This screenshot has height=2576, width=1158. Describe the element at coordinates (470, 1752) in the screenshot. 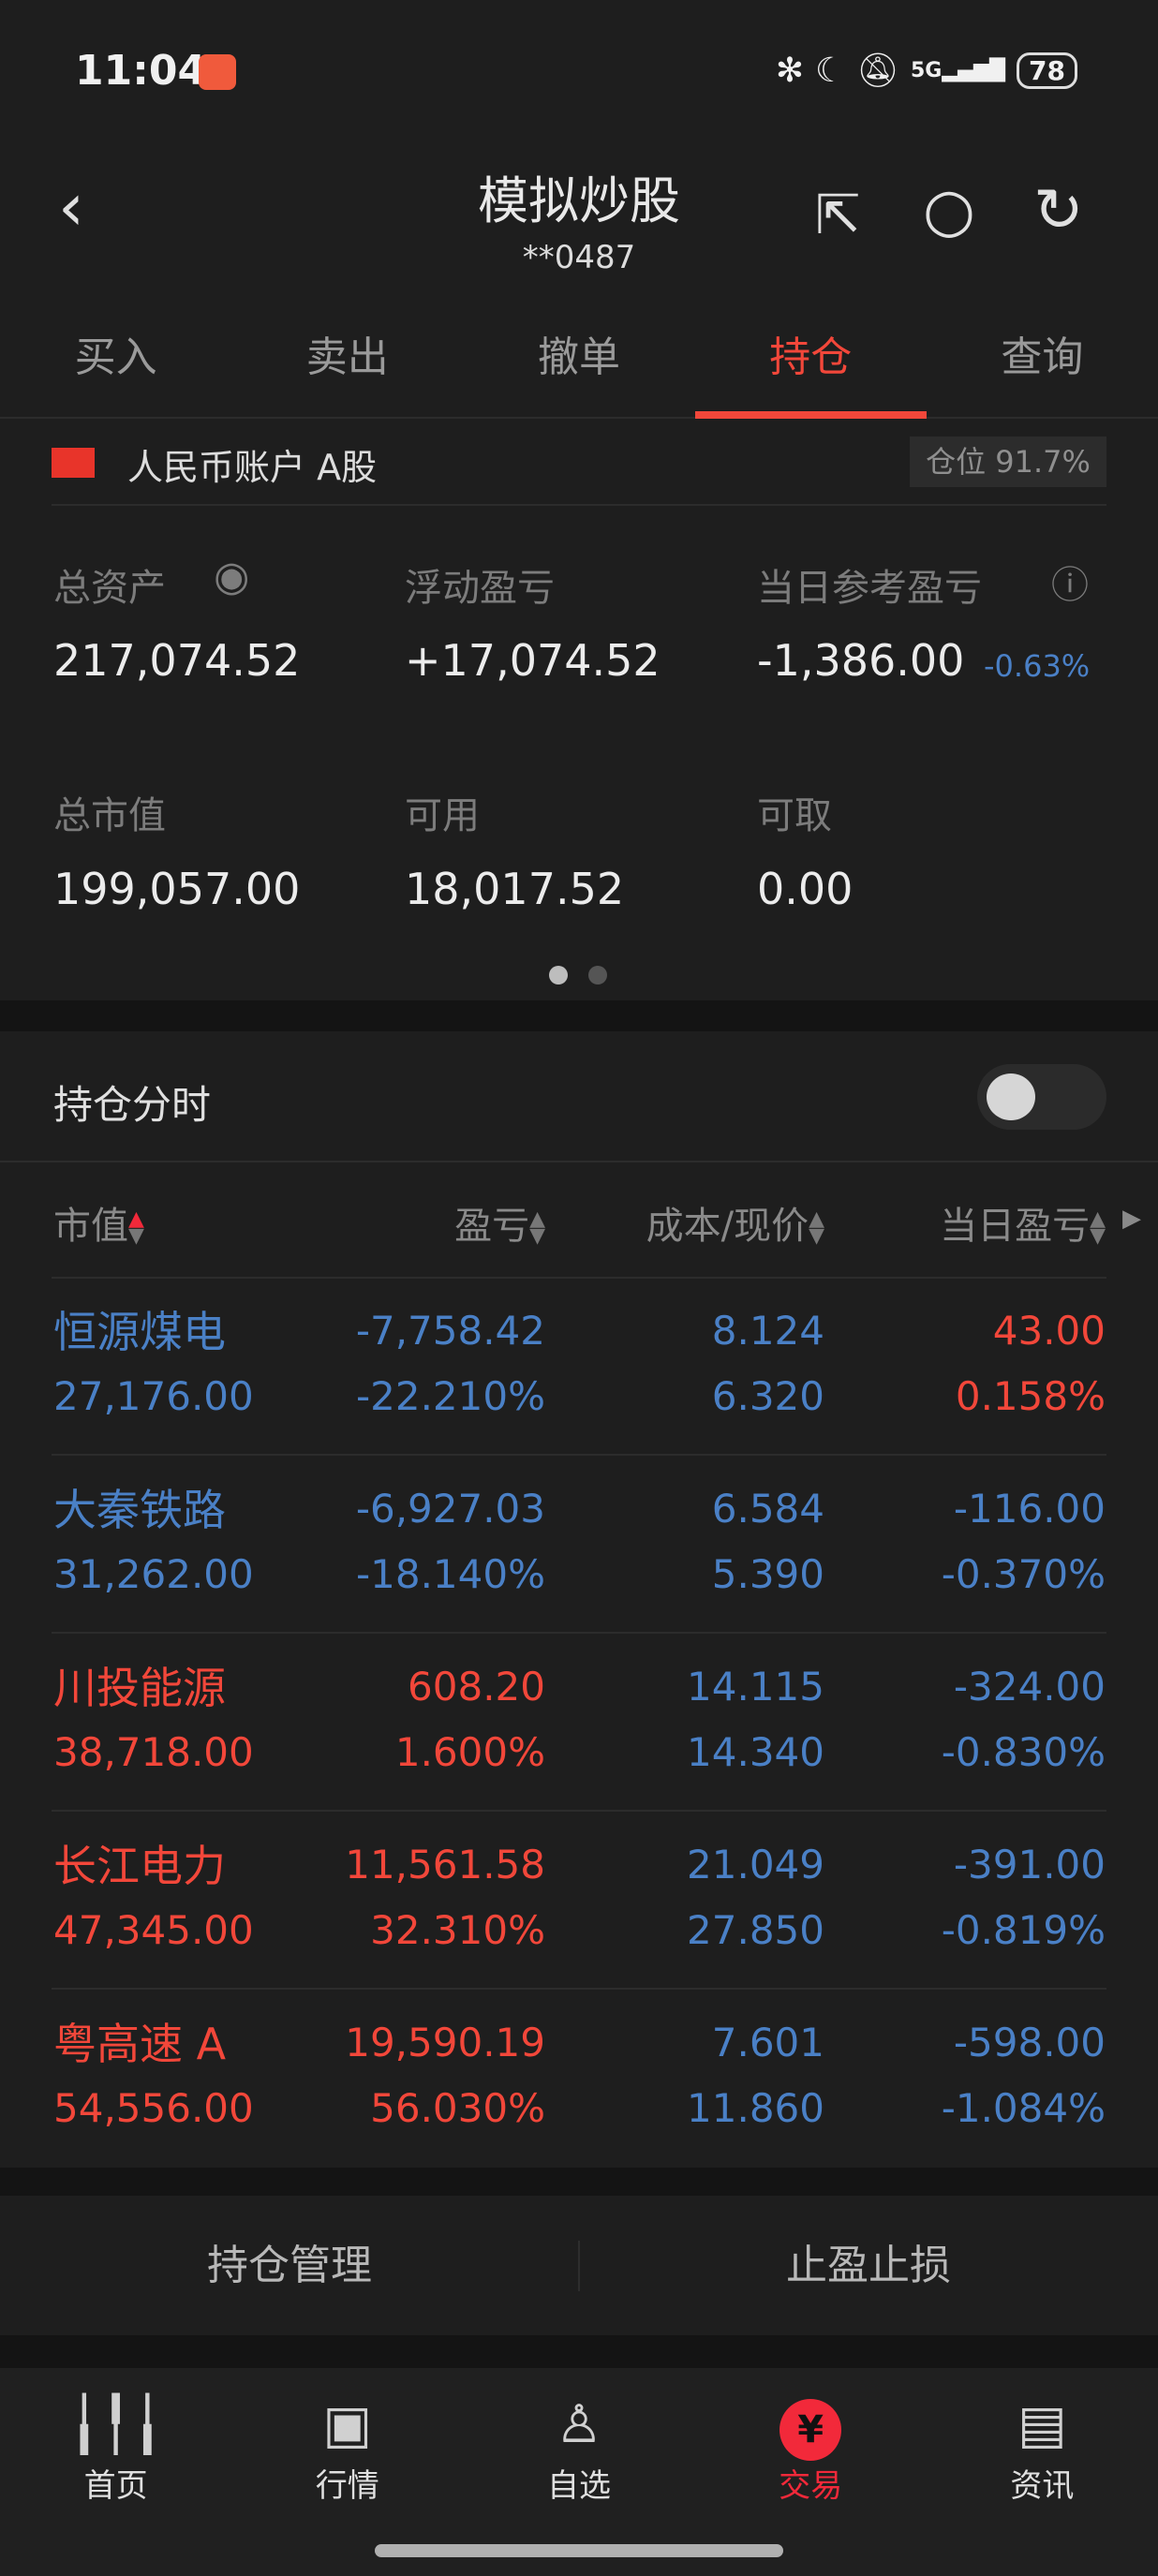

I see `pl-percent: 1.600%` at that location.